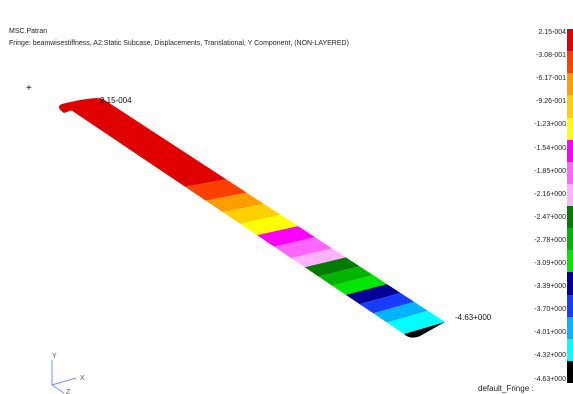  What do you see at coordinates (550, 310) in the screenshot?
I see `legend-value: -3.70+000` at bounding box center [550, 310].